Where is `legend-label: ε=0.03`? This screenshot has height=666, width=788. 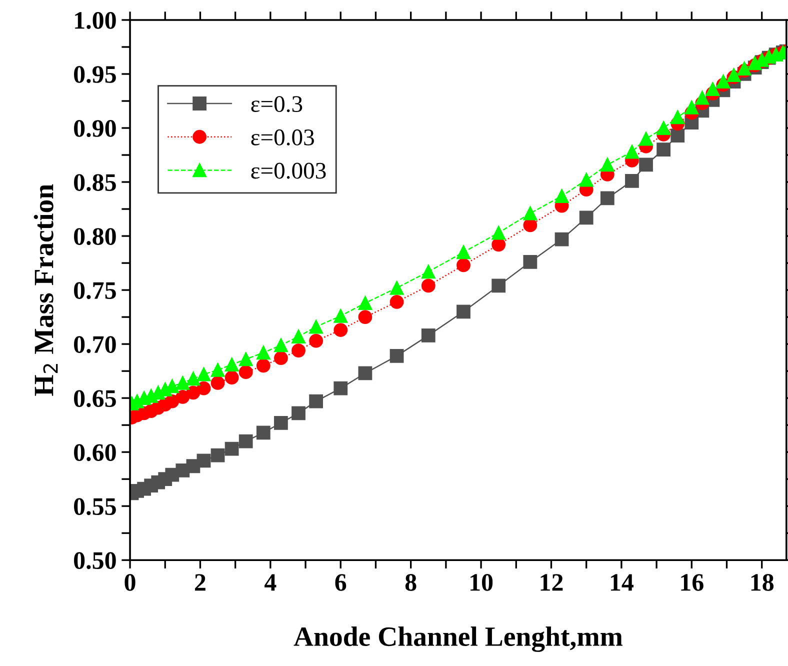
legend-label: ε=0.03 is located at coordinates (282, 137).